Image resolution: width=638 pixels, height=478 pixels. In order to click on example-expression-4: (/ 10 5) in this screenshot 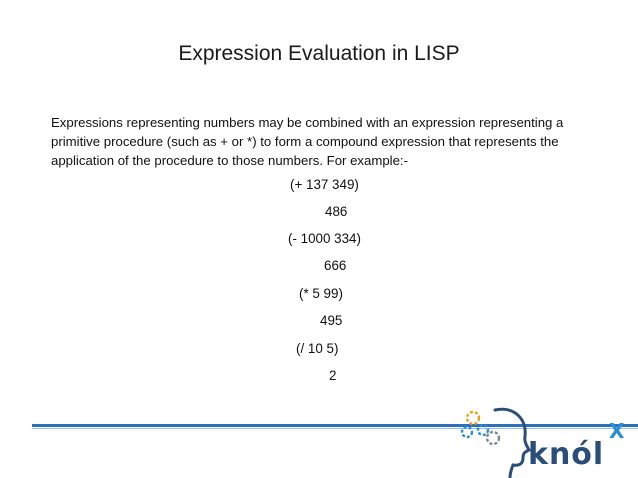, I will do `click(317, 348)`.